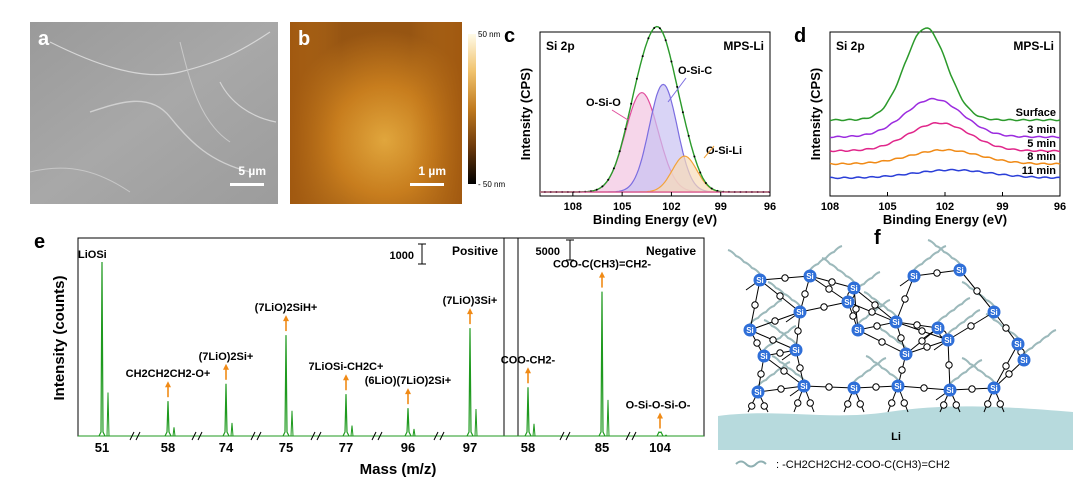 This screenshot has height=492, width=1080. I want to click on series-label: 8 min, so click(1041, 157).